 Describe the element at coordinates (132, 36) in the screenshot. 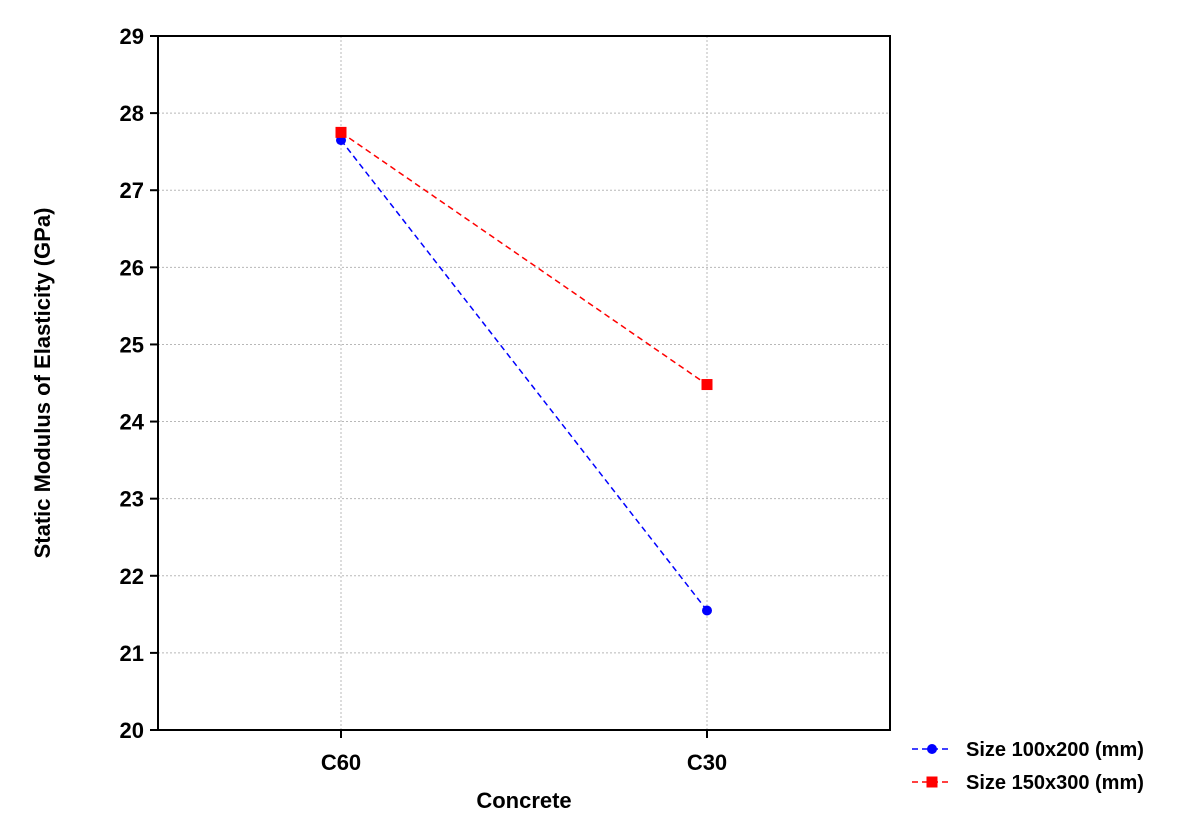

I see `y-tick-label: 29` at that location.